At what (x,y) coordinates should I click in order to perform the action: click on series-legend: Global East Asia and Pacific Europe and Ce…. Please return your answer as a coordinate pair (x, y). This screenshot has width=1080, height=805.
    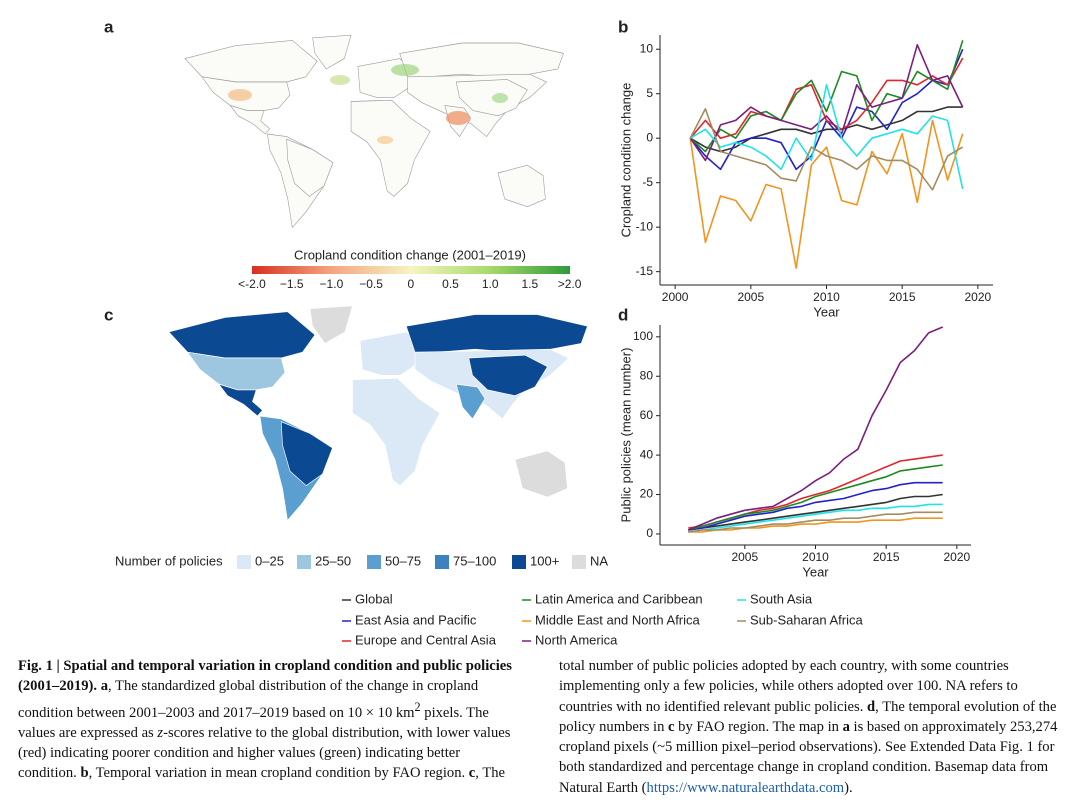
    Looking at the image, I should click on (603, 619).